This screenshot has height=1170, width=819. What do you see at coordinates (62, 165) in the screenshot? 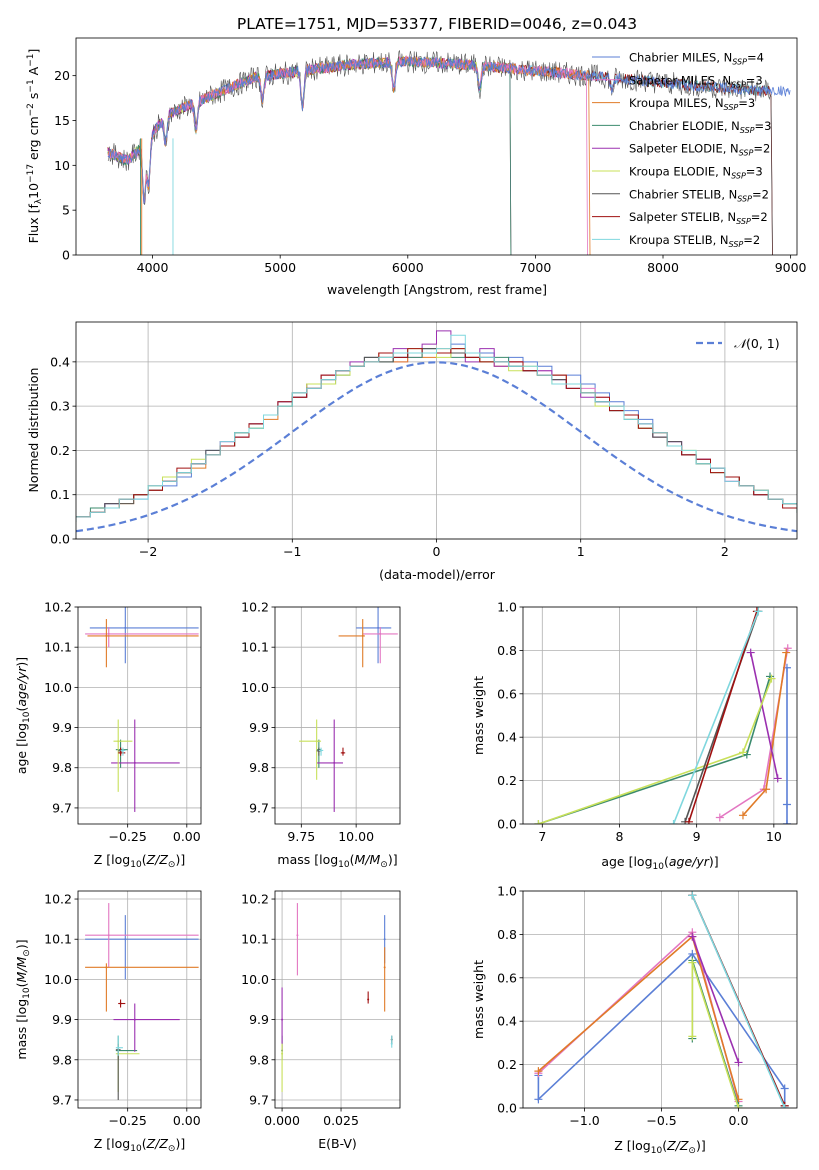
I see `y-tick-label: 10` at bounding box center [62, 165].